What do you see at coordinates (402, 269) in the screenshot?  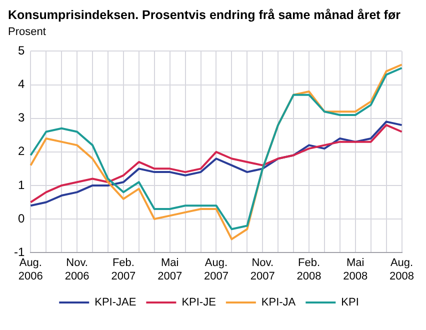 I see `x-tick-label: Aug. 2008` at bounding box center [402, 269].